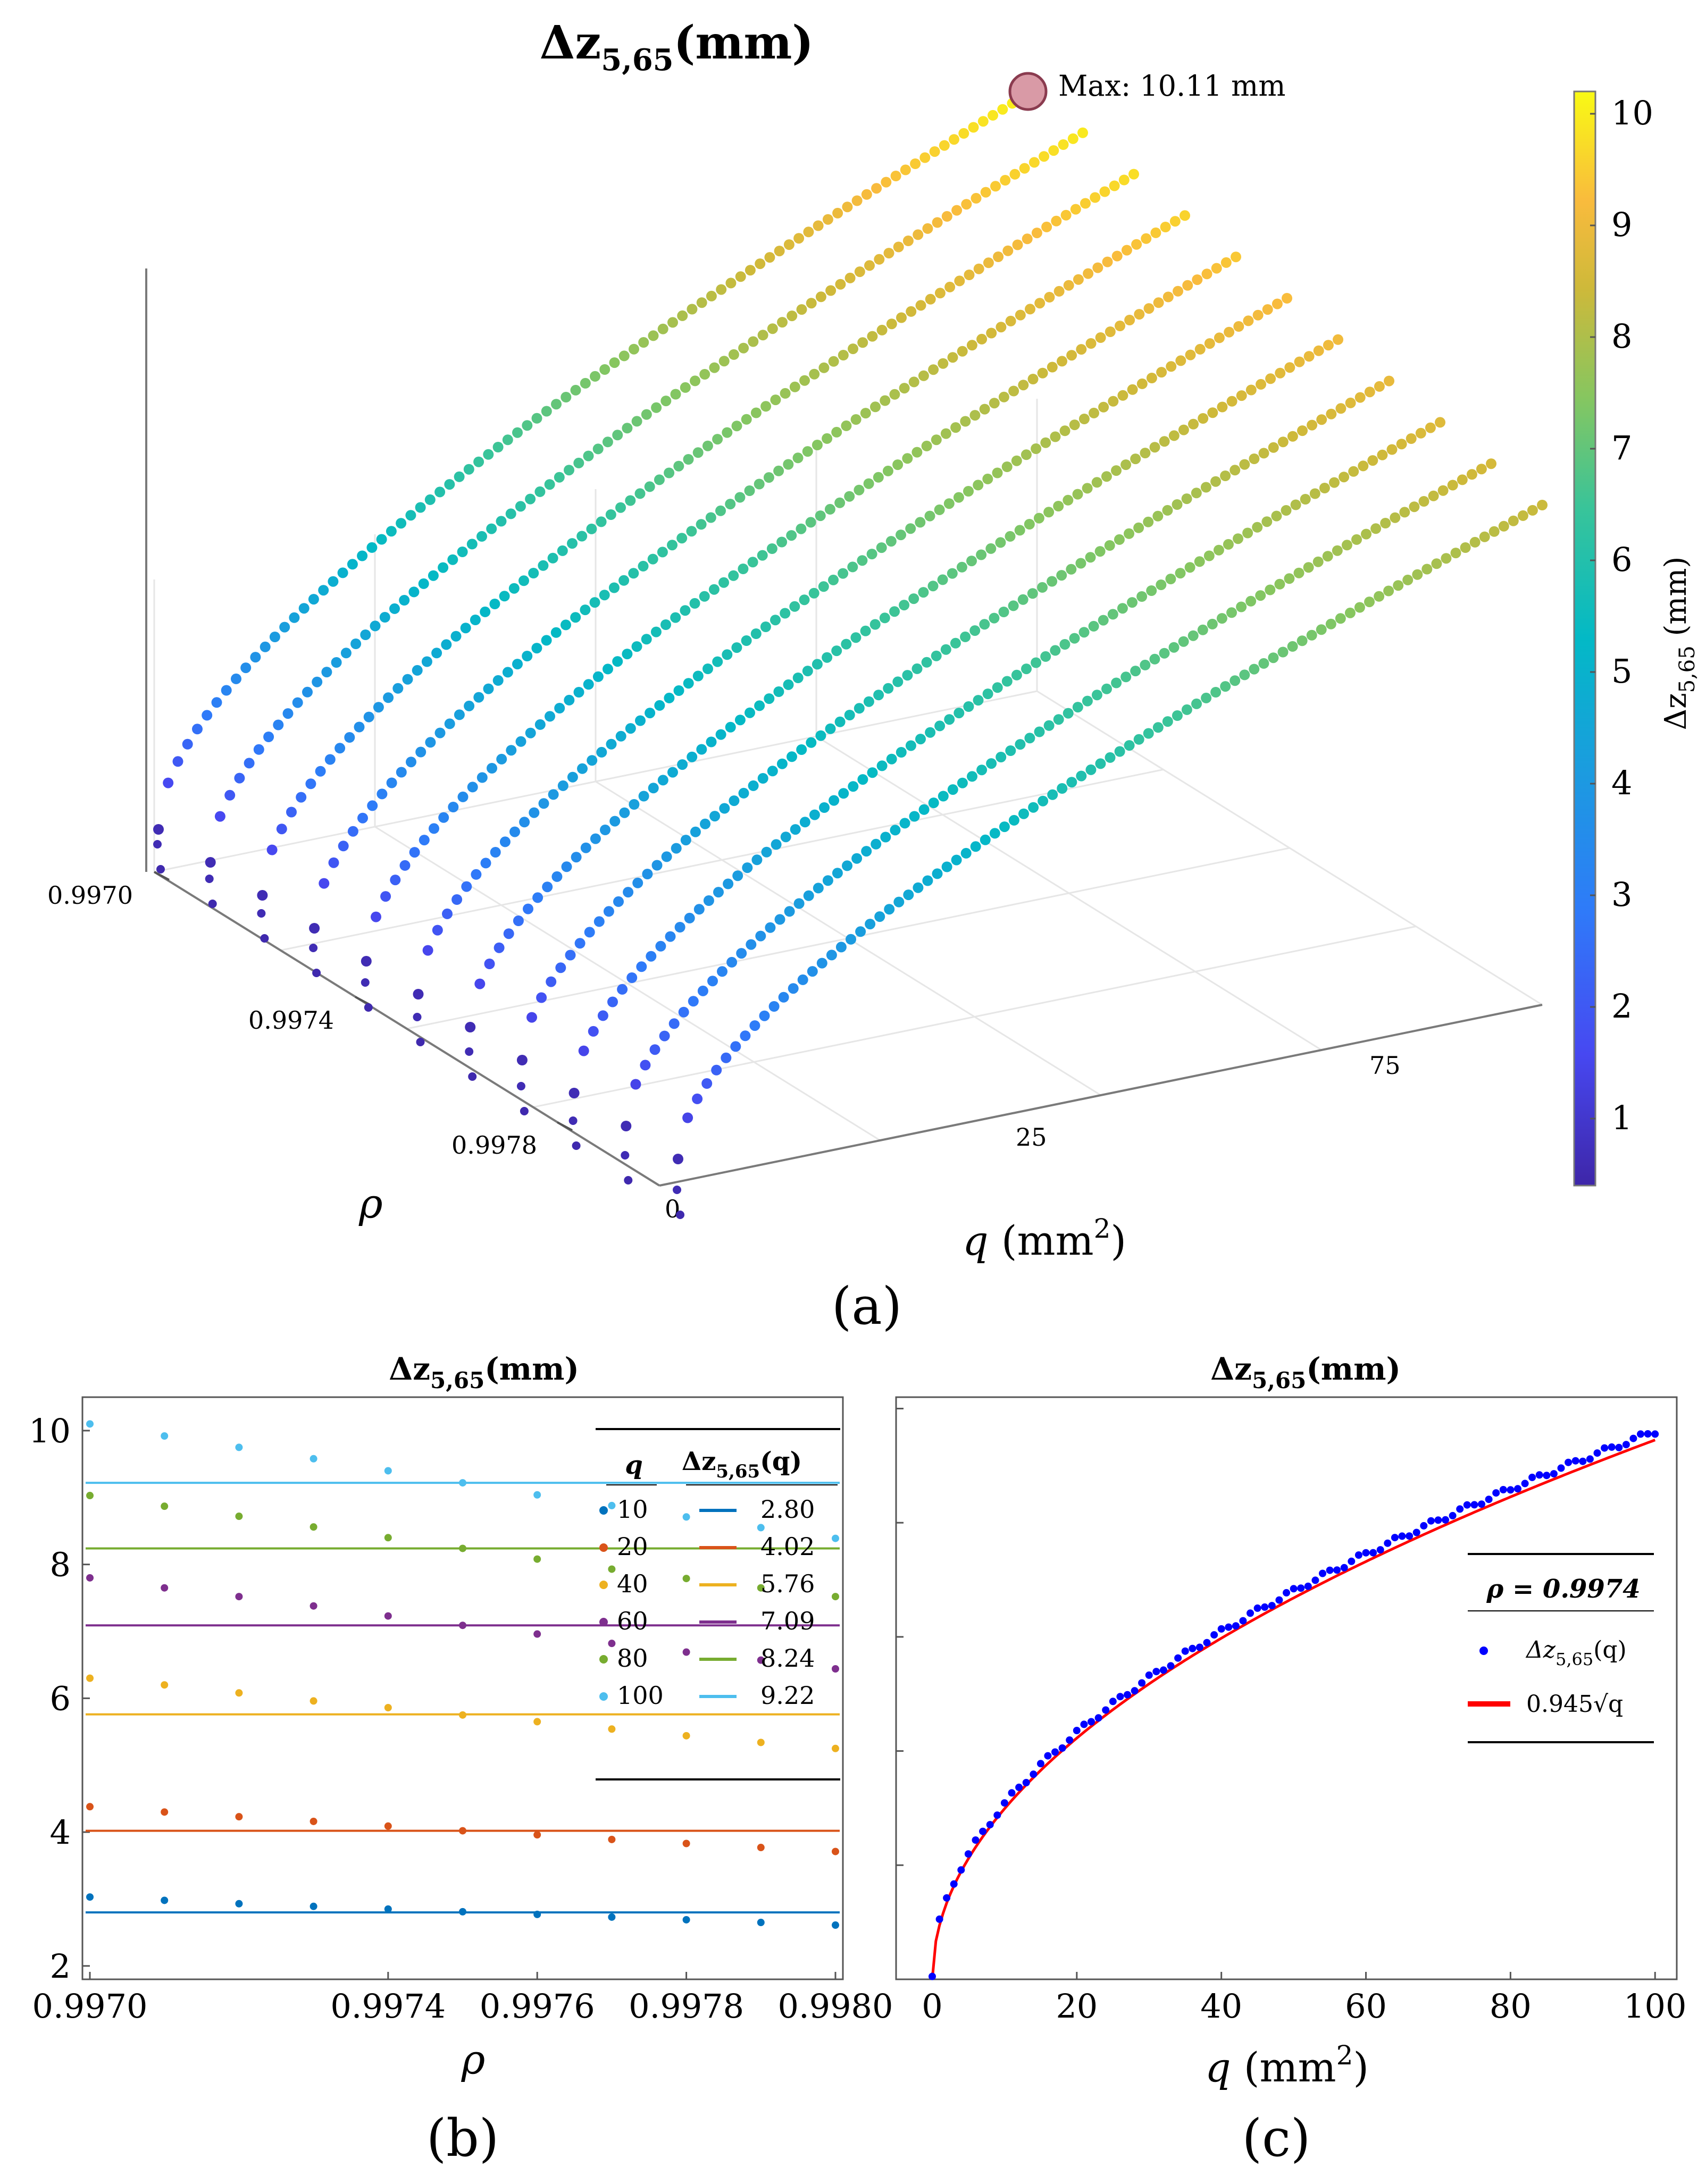  Describe the element at coordinates (1069, 893) in the screenshot. I see `grid-line` at that location.